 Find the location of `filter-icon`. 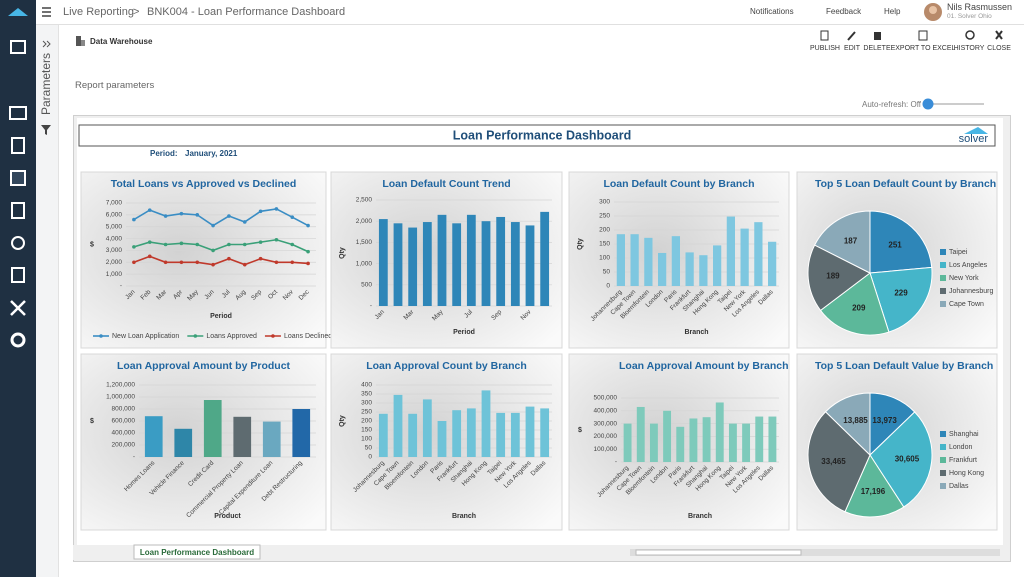

filter-icon is located at coordinates (46, 130).